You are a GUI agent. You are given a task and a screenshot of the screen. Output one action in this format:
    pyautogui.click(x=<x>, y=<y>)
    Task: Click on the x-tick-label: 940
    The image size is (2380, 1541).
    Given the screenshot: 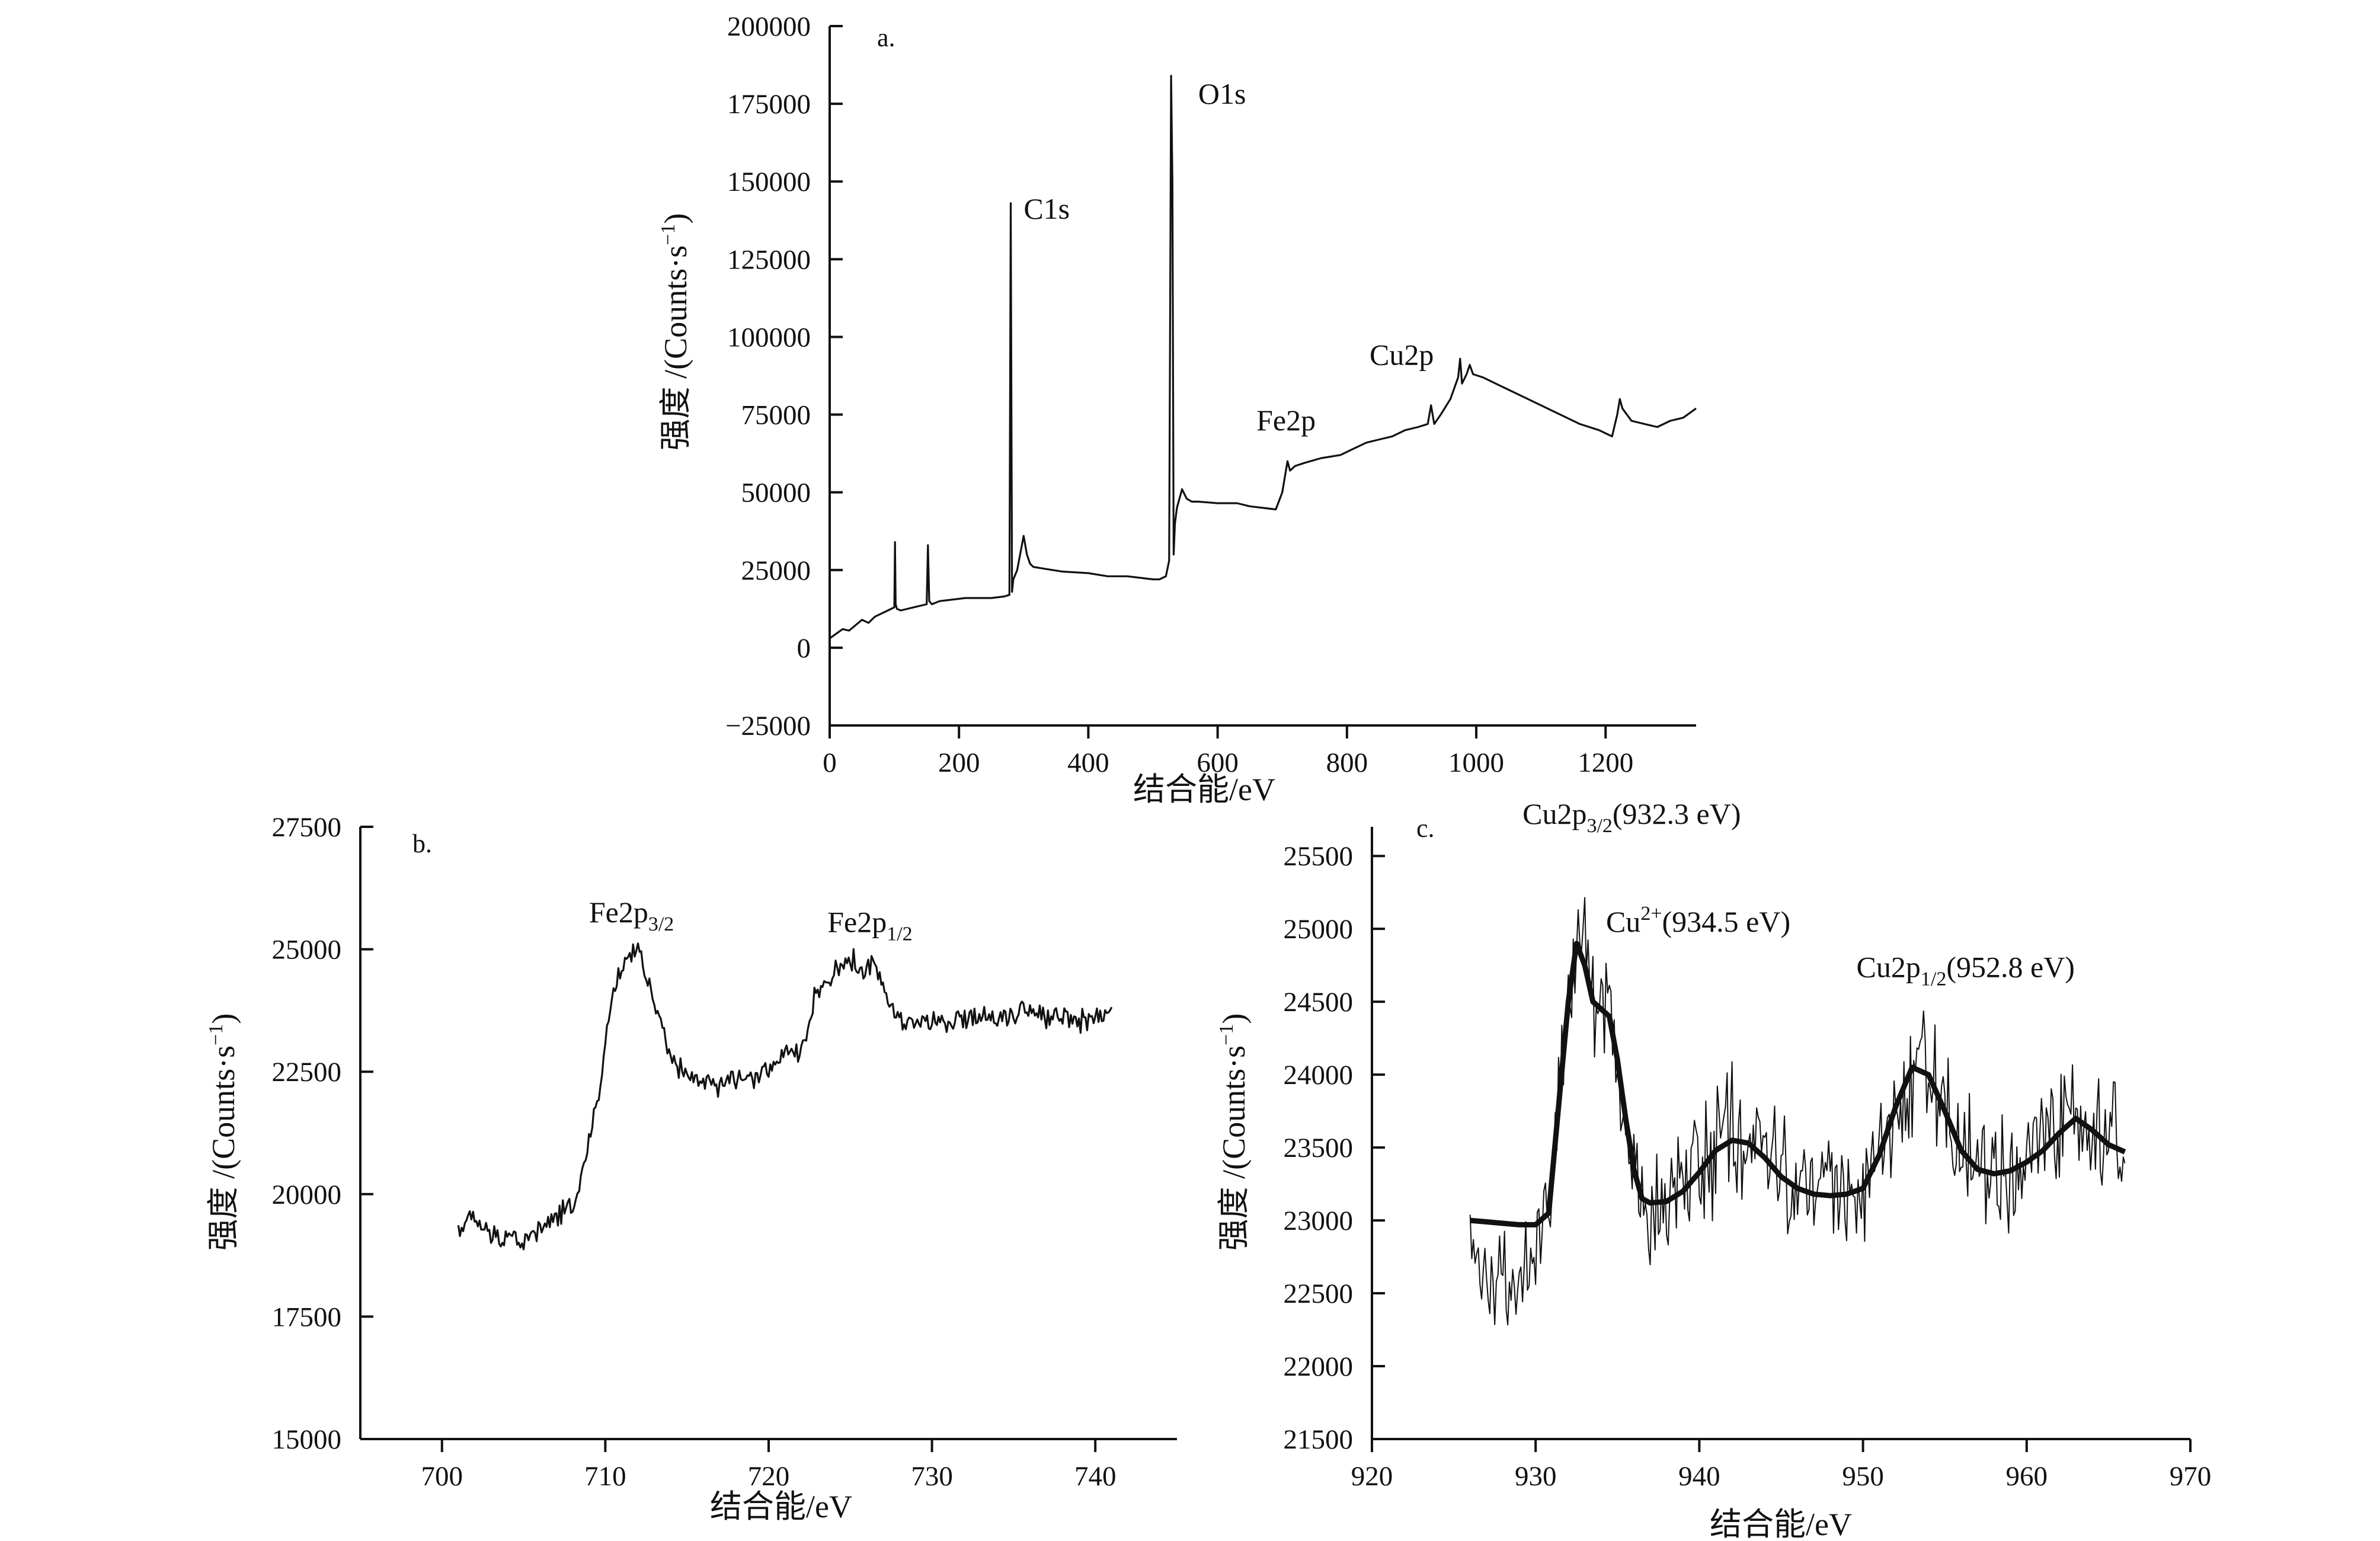 What is the action you would take?
    pyautogui.click(x=1699, y=1476)
    